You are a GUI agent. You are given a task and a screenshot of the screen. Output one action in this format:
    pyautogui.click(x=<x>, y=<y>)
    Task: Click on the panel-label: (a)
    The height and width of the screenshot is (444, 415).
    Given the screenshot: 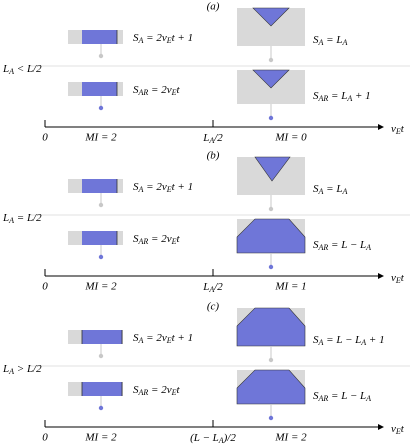 What is the action you would take?
    pyautogui.click(x=213, y=7)
    